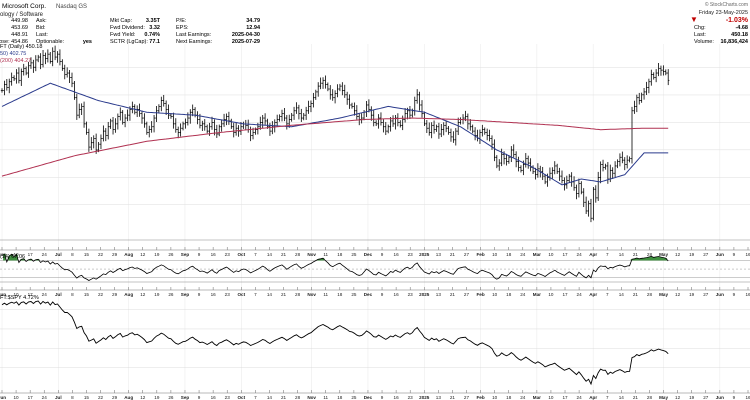  Describe the element at coordinates (467, 397) in the screenshot. I see `x-tick-label: 27` at that location.